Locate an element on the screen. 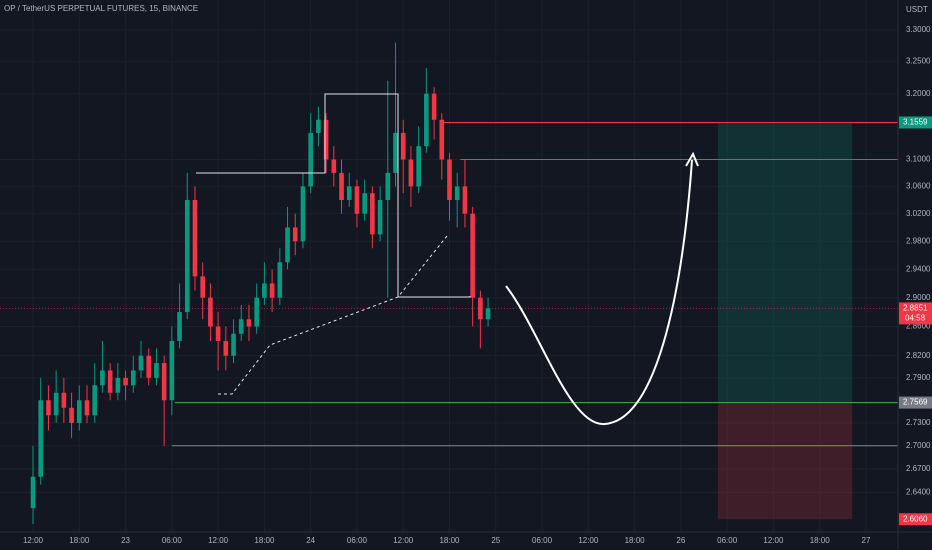 Image resolution: width=932 pixels, height=550 pixels. position-loss-zone is located at coordinates (785, 461).